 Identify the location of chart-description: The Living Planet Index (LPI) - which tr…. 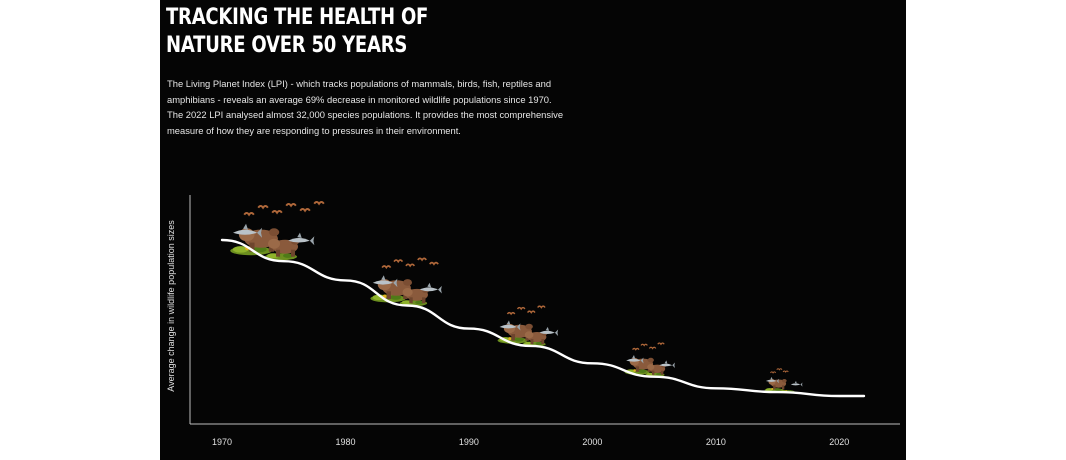
(365, 107).